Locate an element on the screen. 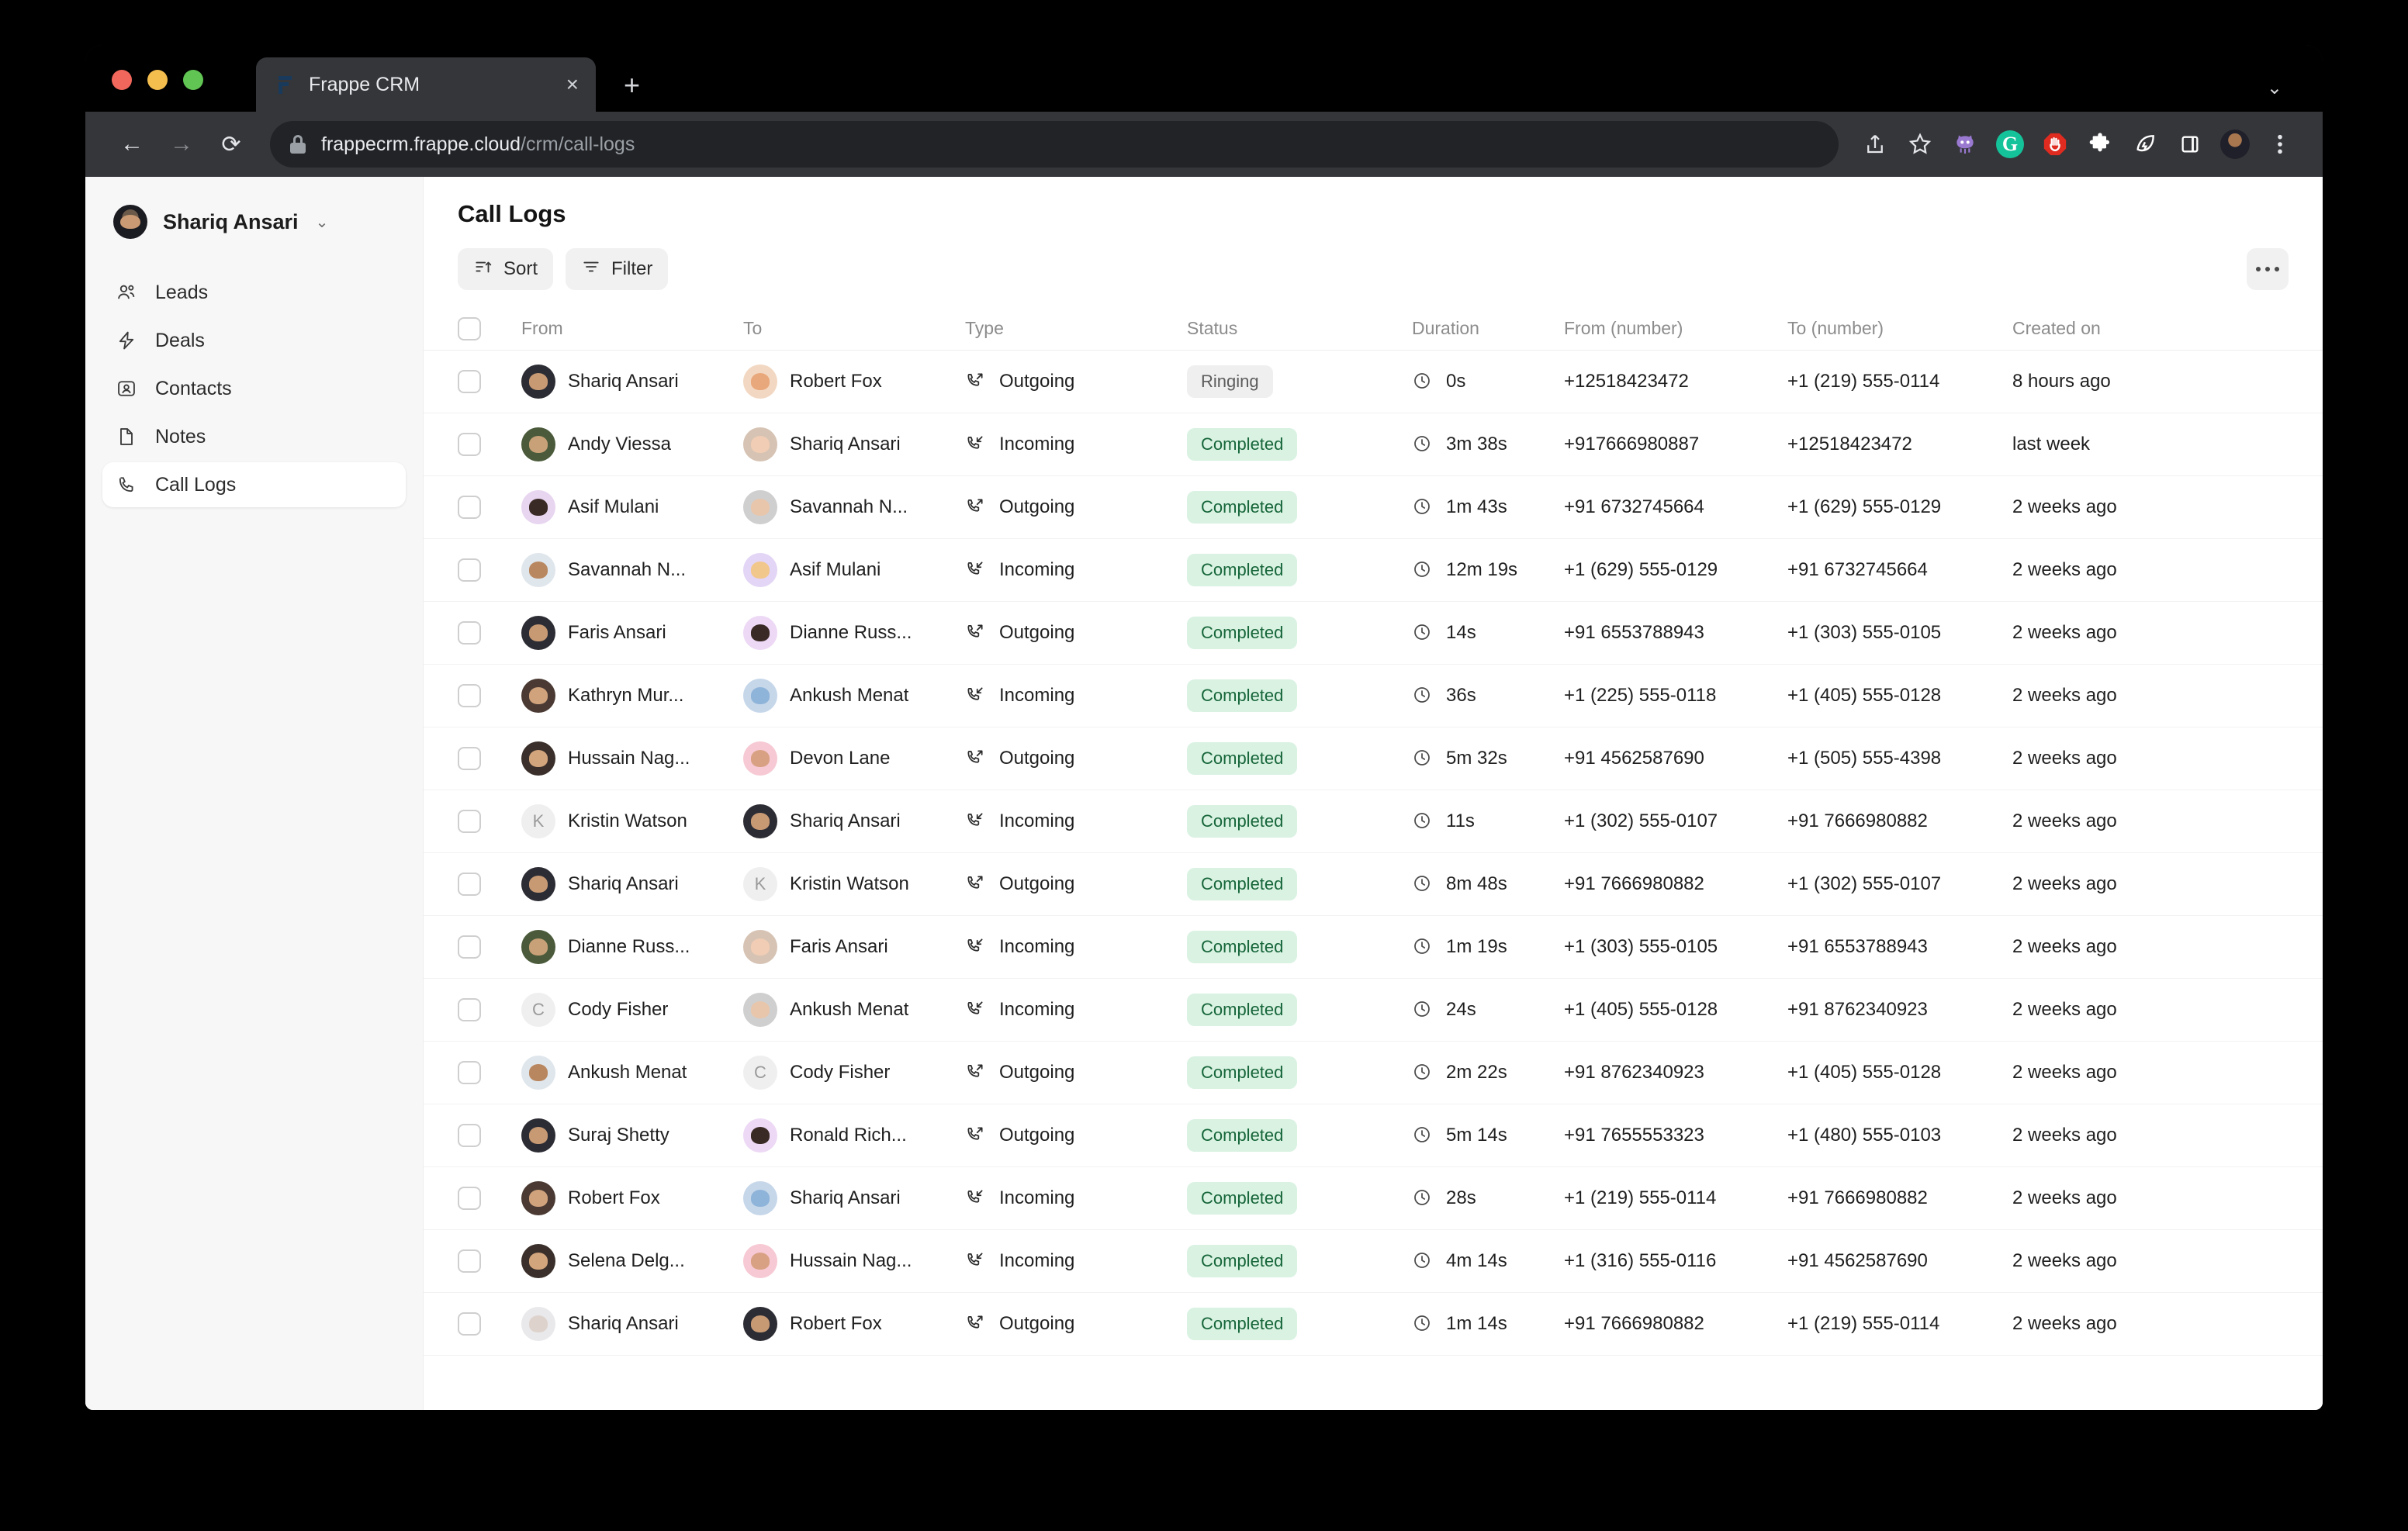 This screenshot has height=1531, width=2408. browser-tab: Frappe CRM × is located at coordinates (426, 84).